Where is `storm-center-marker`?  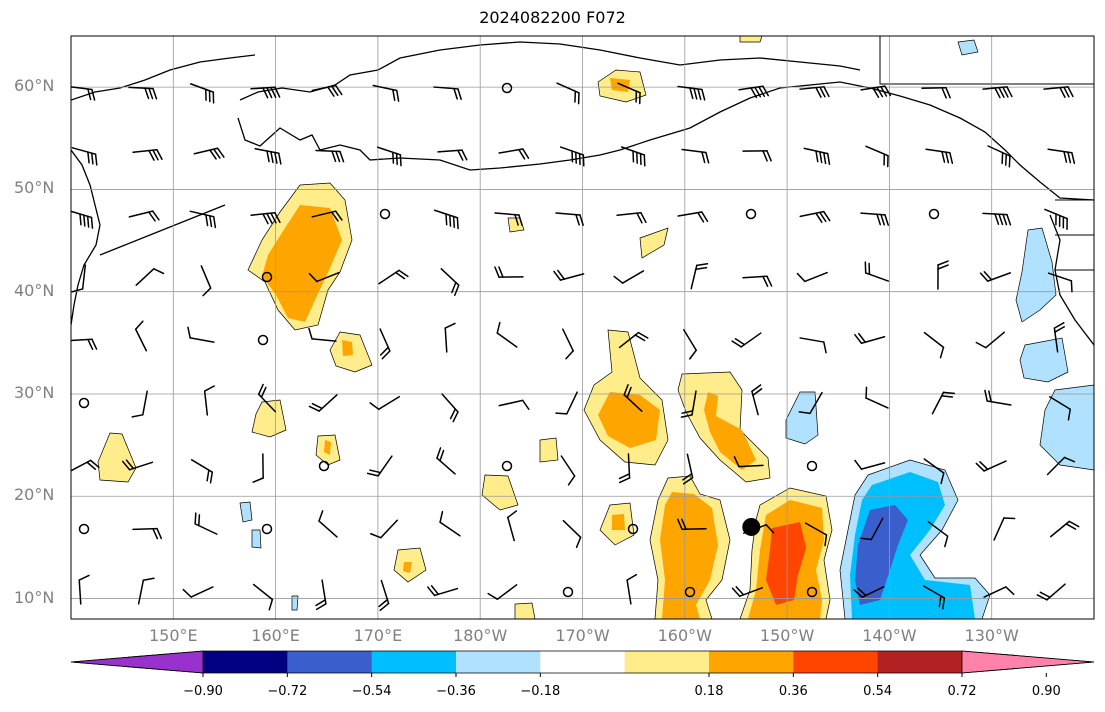 storm-center-marker is located at coordinates (751, 526).